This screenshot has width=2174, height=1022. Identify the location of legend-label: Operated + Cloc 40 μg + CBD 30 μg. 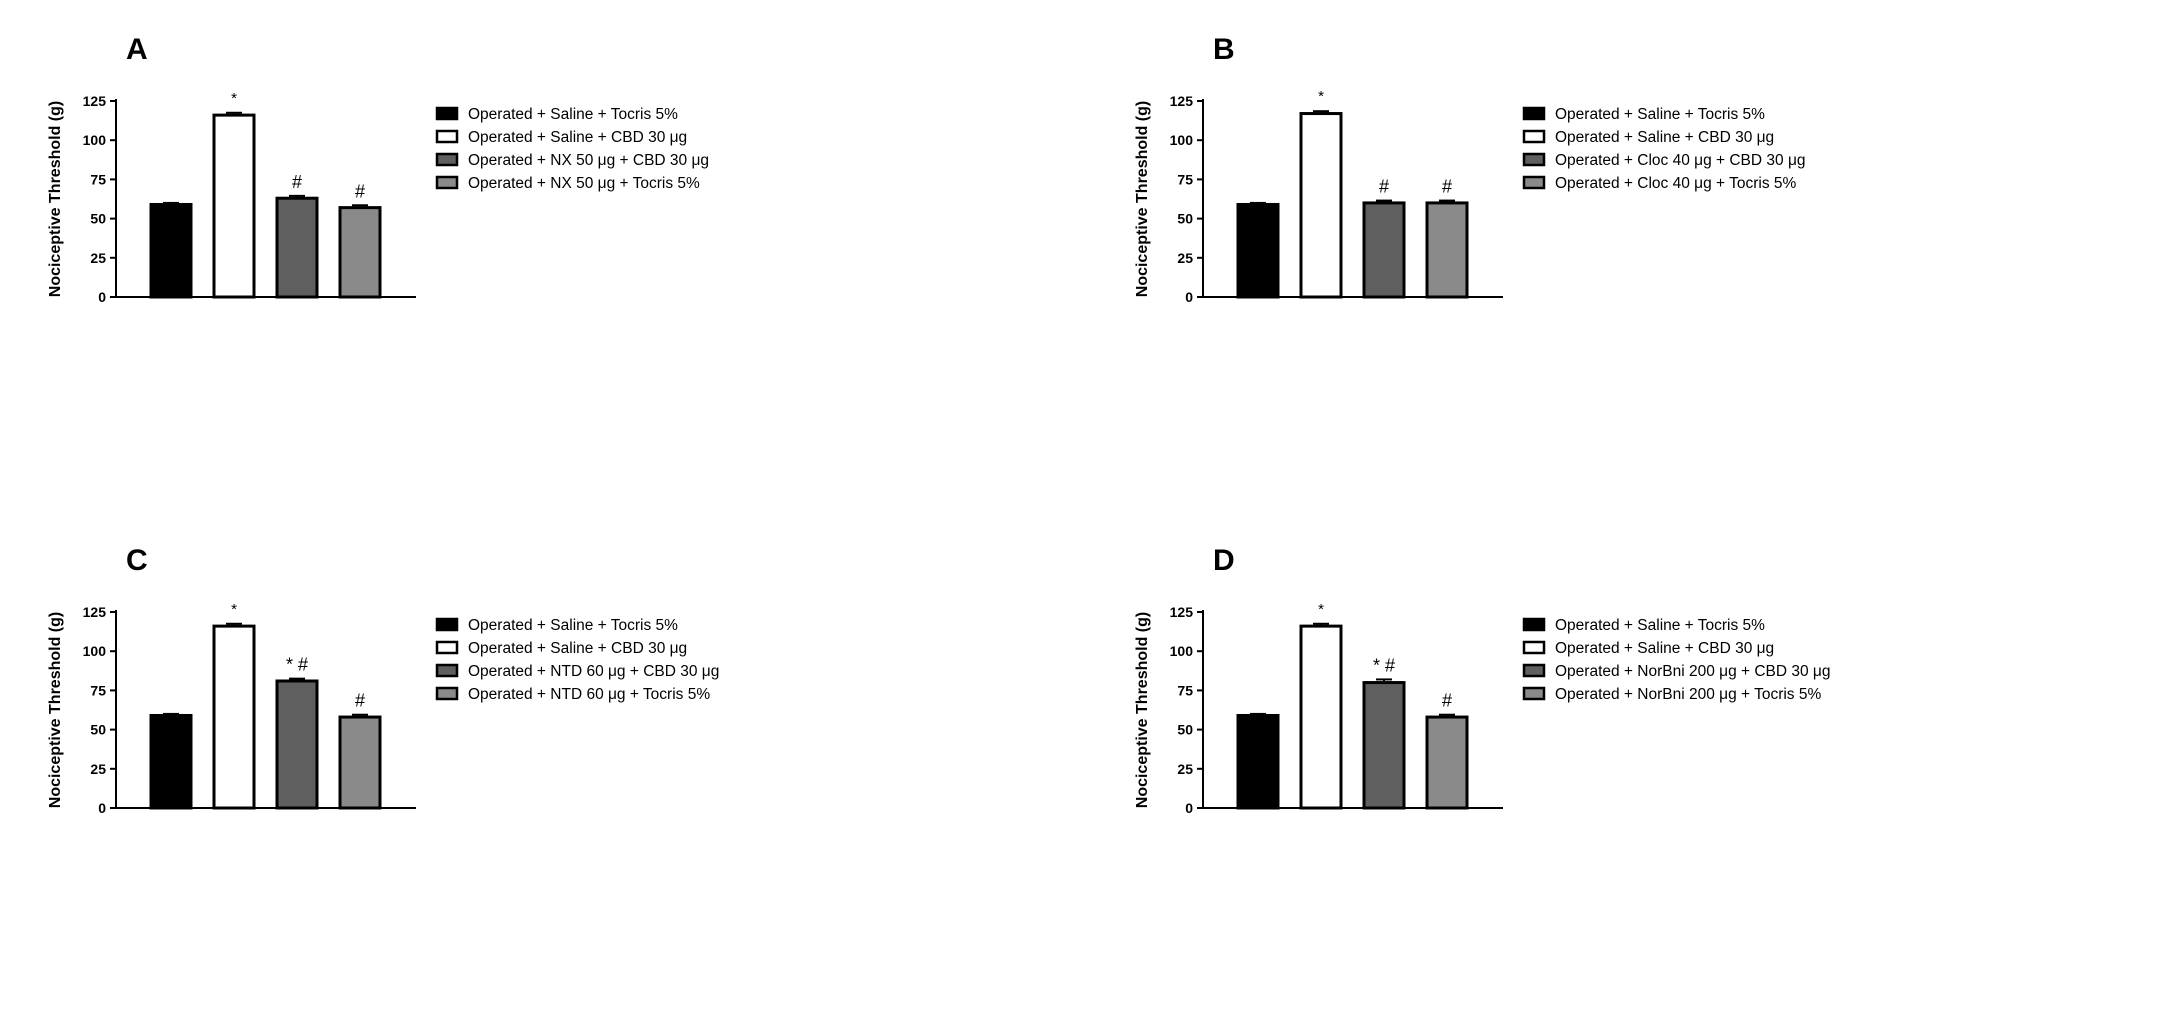
(1680, 160).